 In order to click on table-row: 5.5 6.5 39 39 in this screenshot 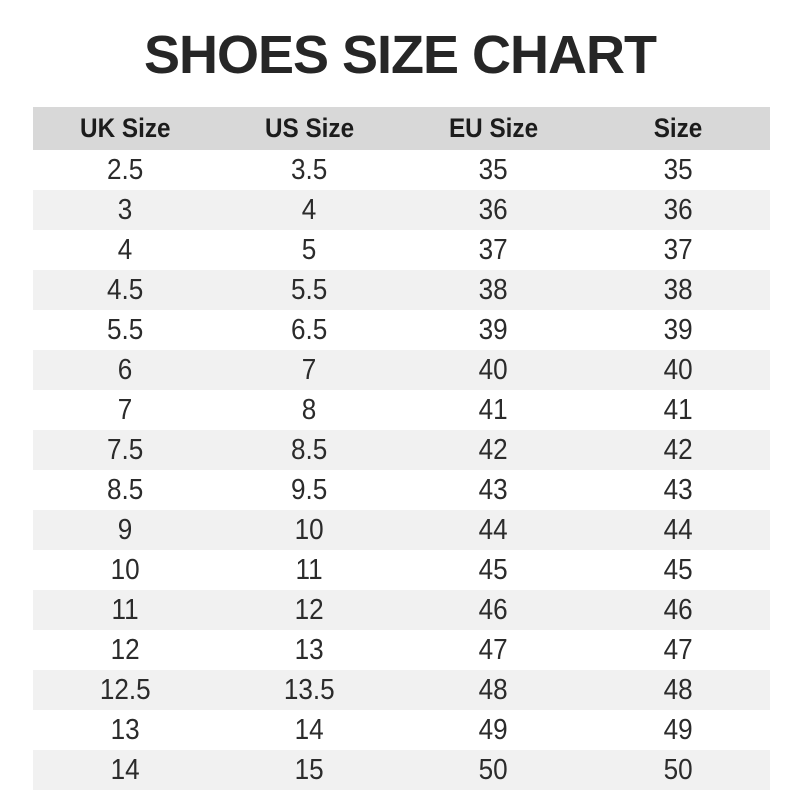, I will do `click(401, 330)`.